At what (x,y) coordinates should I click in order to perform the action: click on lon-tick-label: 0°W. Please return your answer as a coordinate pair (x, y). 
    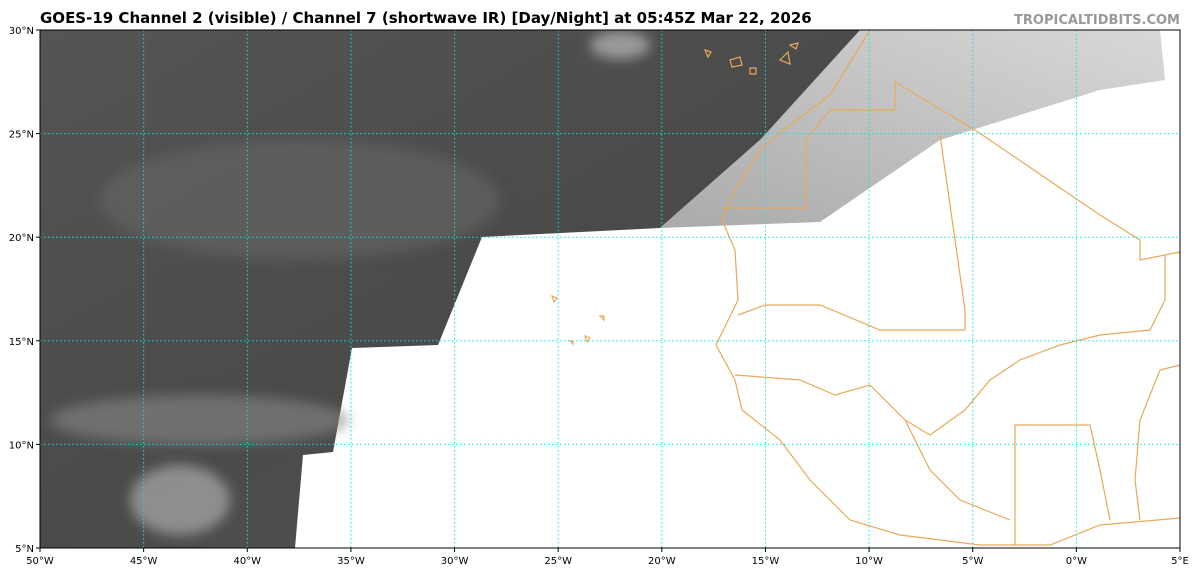
    Looking at the image, I should click on (1076, 561).